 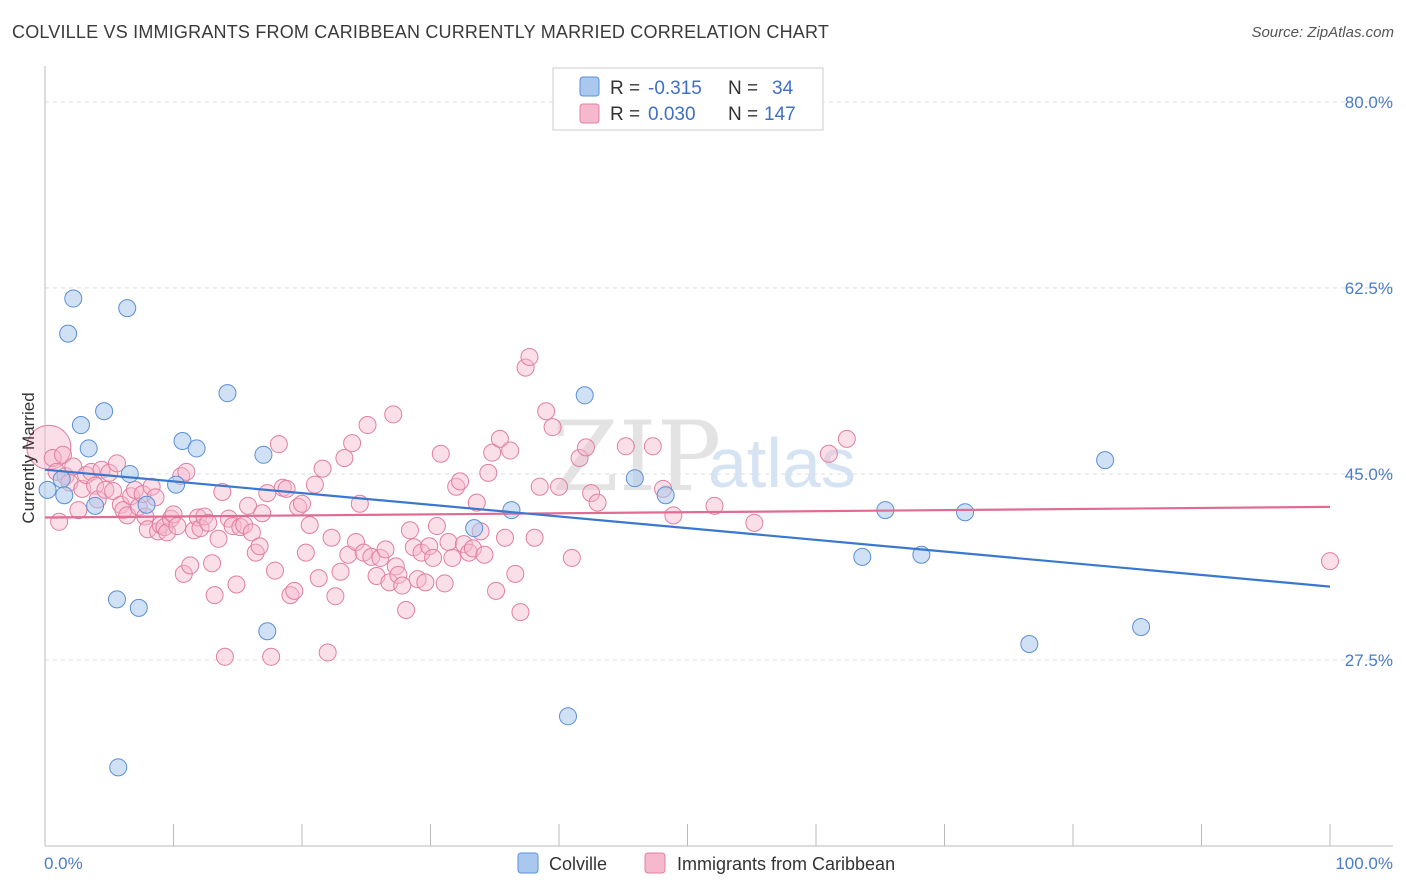 What do you see at coordinates (28, 457) in the screenshot?
I see `y-axis-label: Currently Married` at bounding box center [28, 457].